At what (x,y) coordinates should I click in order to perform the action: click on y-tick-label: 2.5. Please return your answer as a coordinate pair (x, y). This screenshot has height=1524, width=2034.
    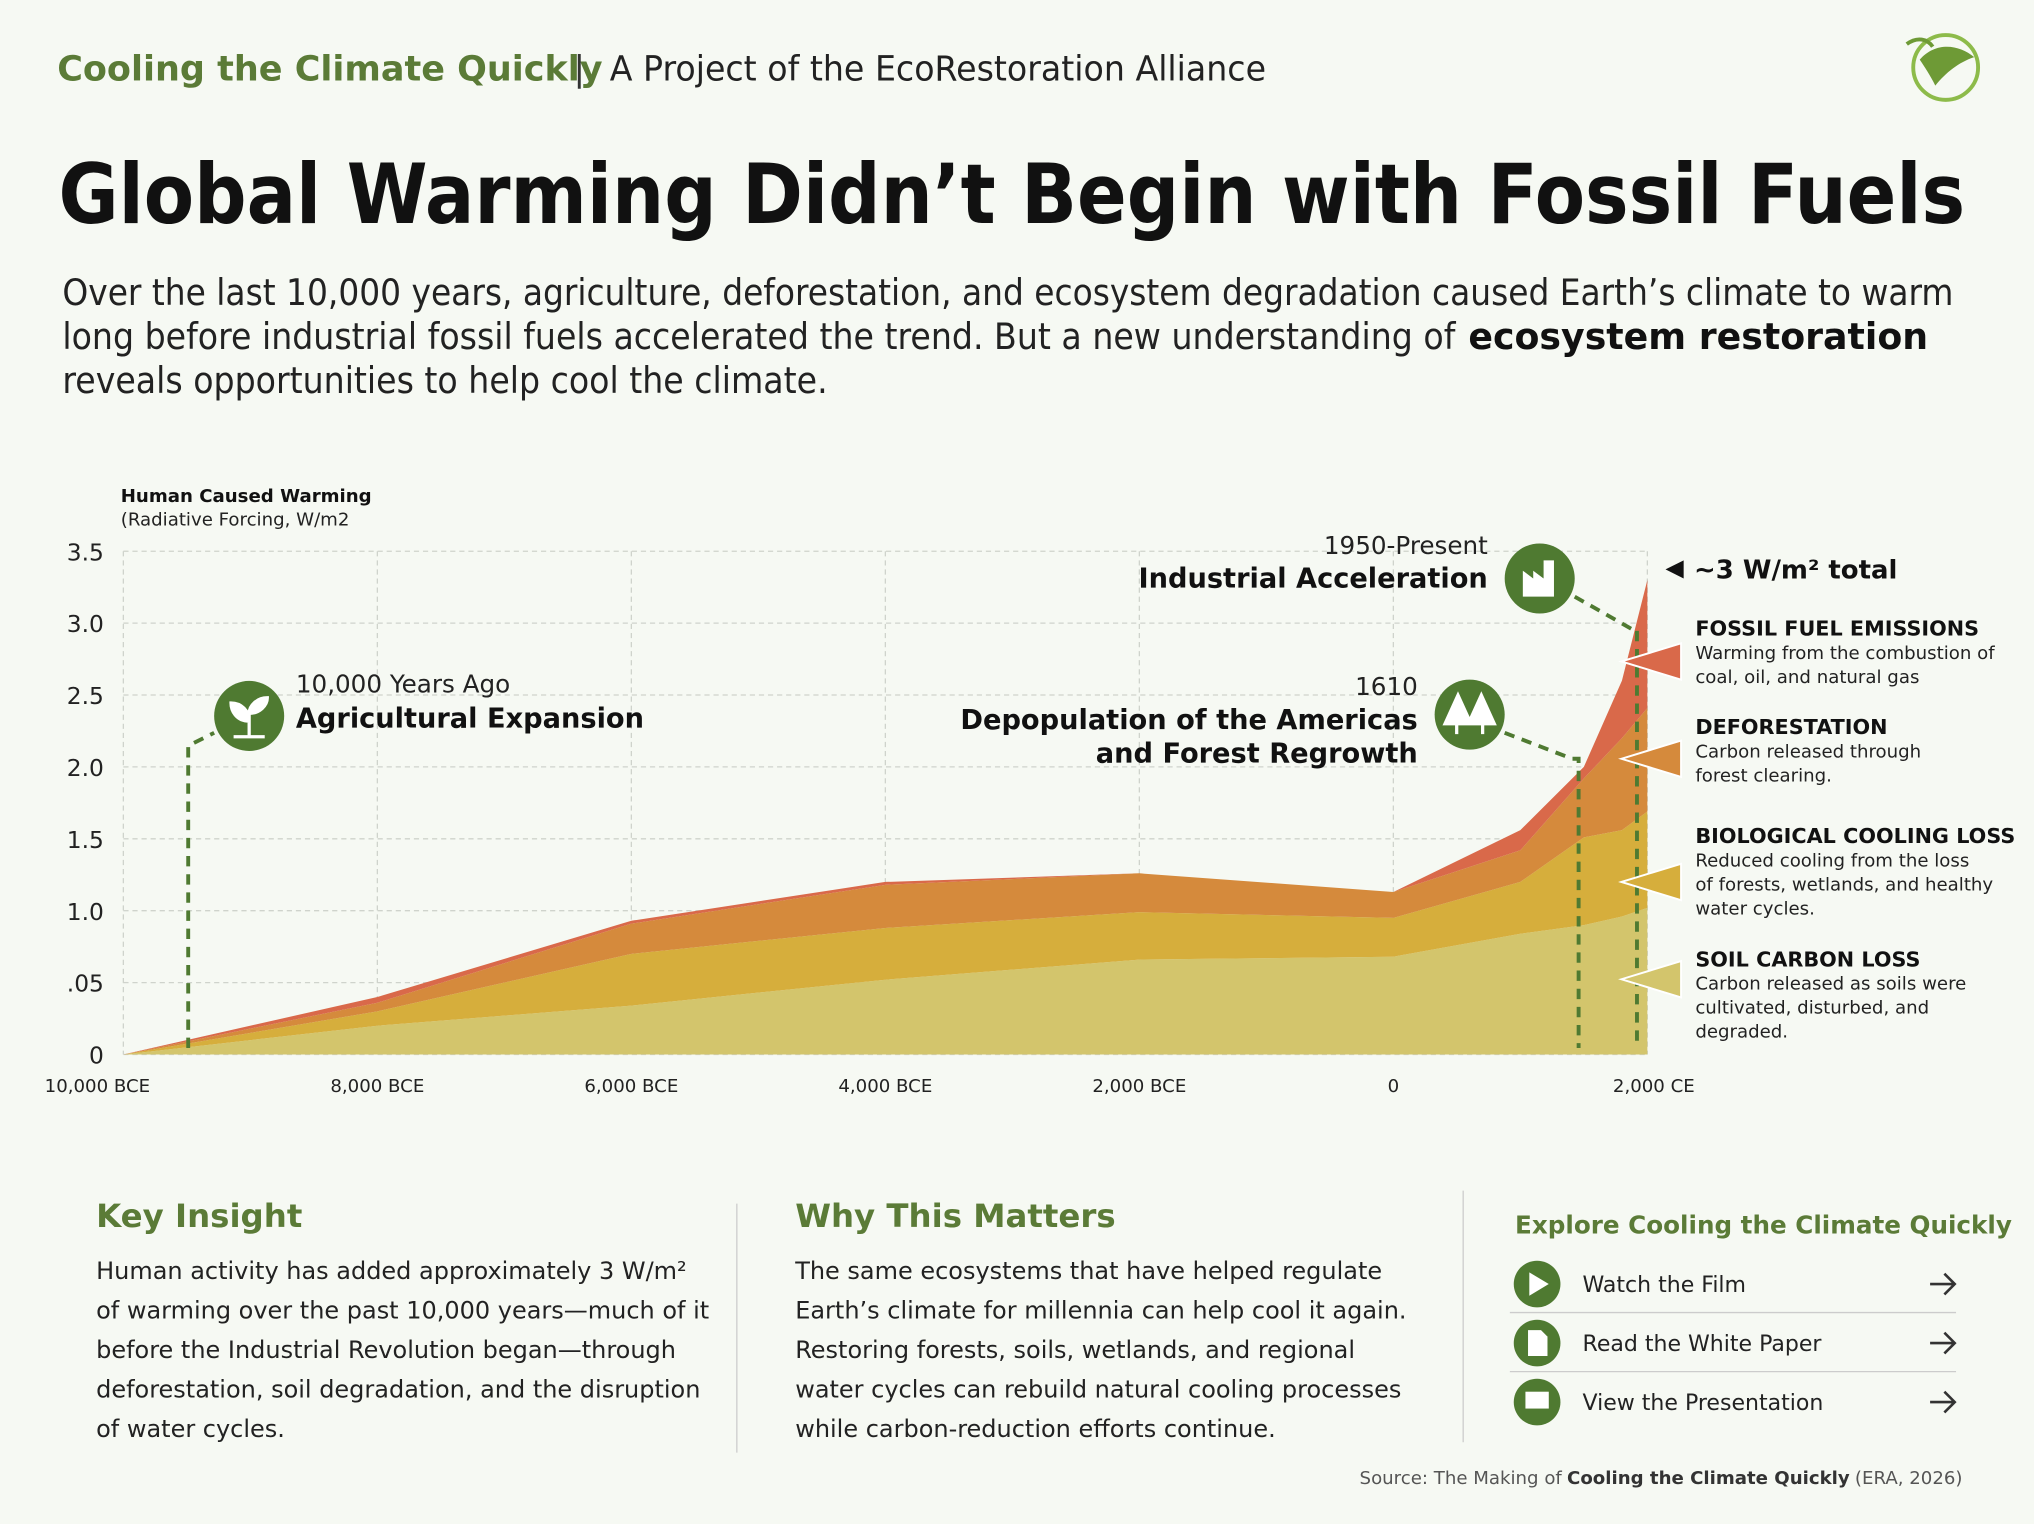
    Looking at the image, I should click on (85, 696).